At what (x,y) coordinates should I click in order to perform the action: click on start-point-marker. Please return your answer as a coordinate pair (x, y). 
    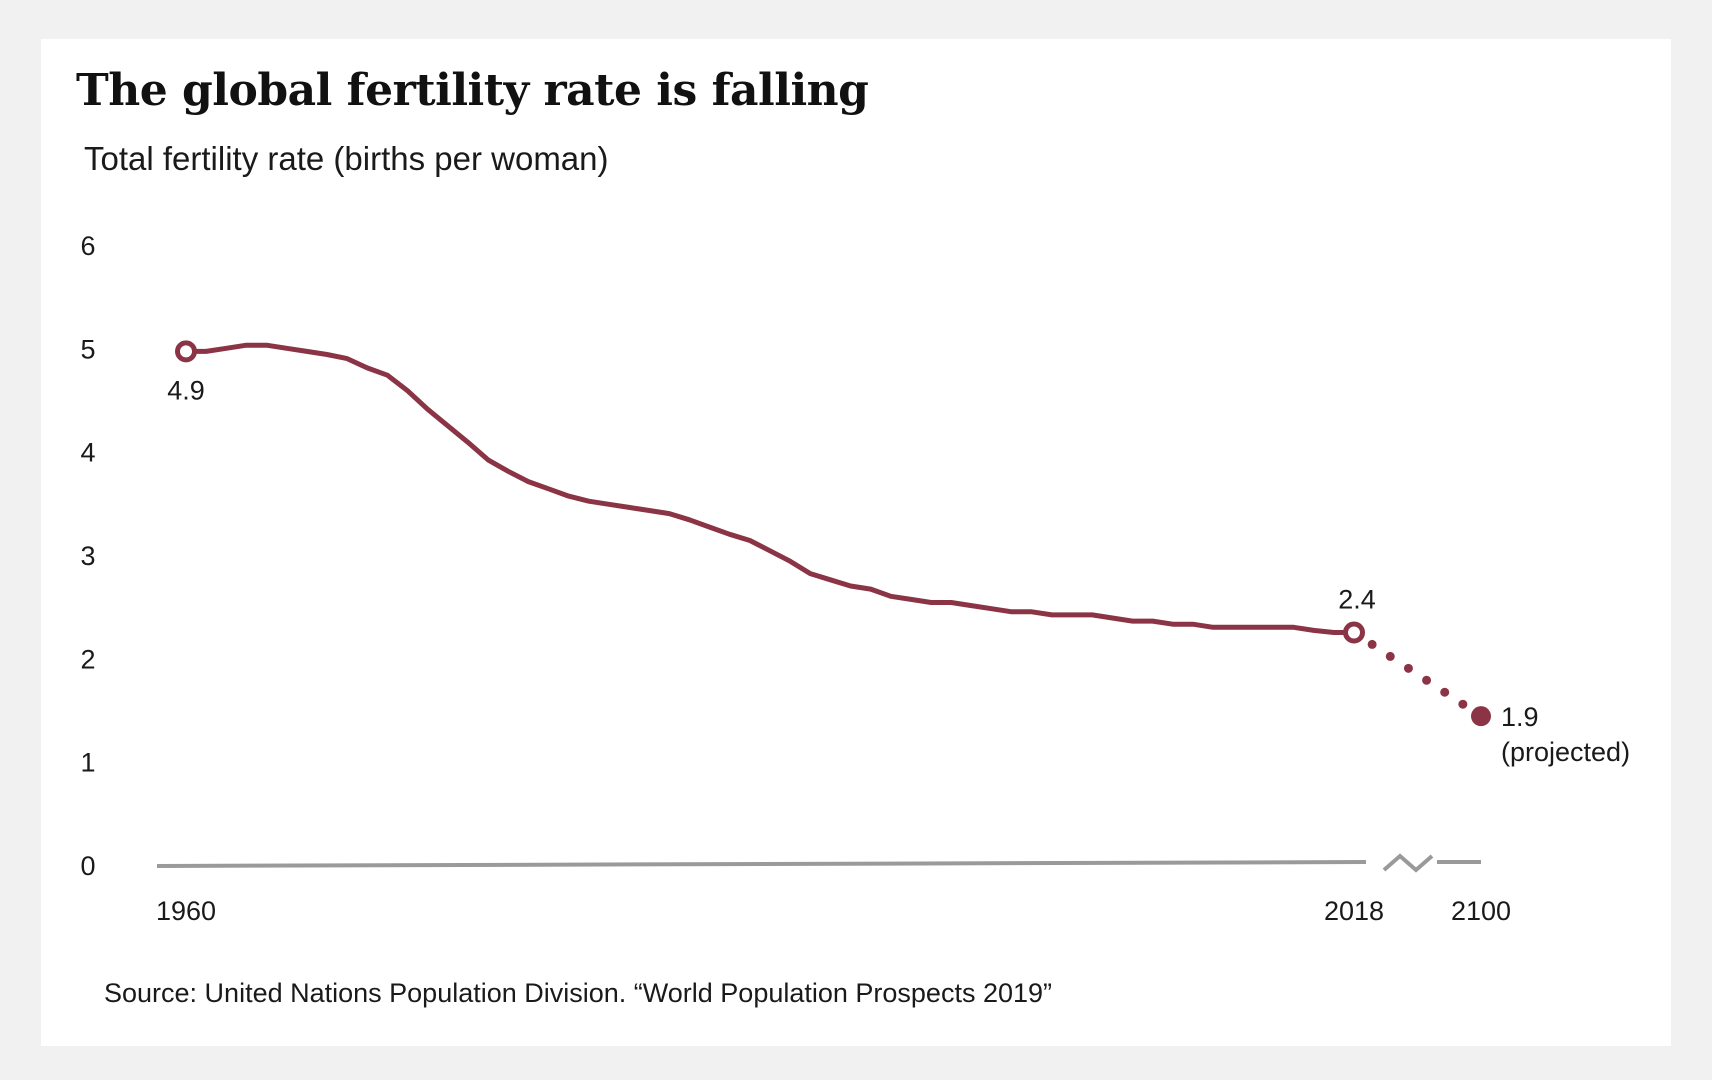
    Looking at the image, I should click on (186, 351).